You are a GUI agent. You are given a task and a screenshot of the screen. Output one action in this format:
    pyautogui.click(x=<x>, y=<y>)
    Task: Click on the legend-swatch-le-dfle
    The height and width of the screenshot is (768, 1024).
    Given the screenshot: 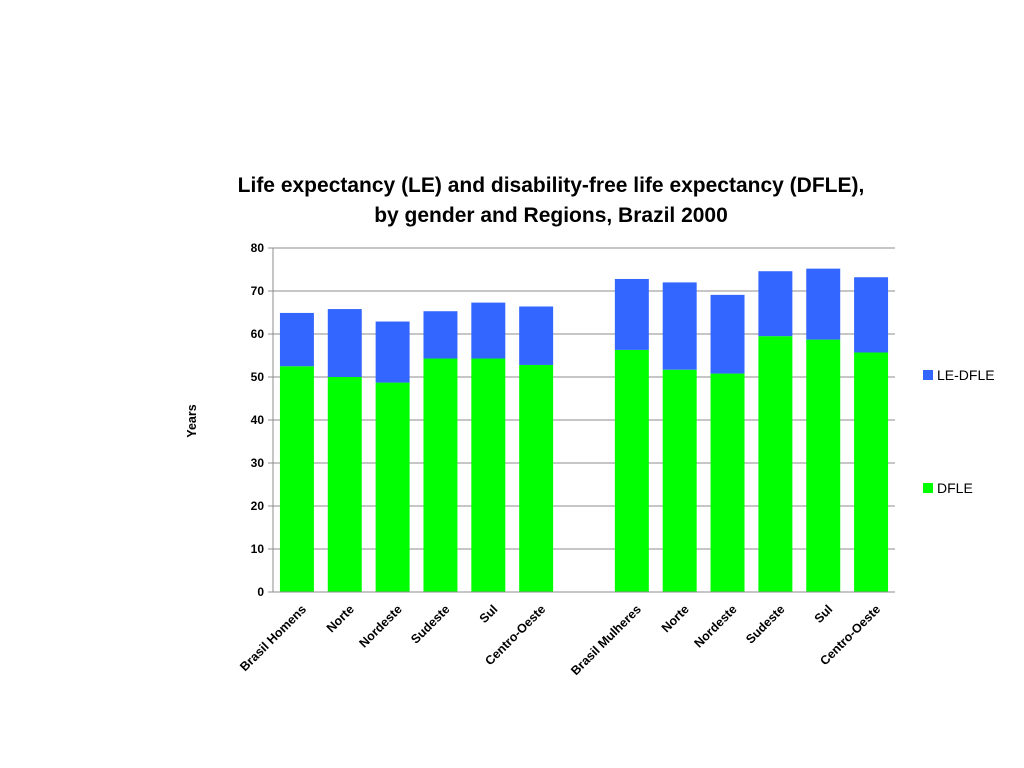 What is the action you would take?
    pyautogui.click(x=928, y=375)
    